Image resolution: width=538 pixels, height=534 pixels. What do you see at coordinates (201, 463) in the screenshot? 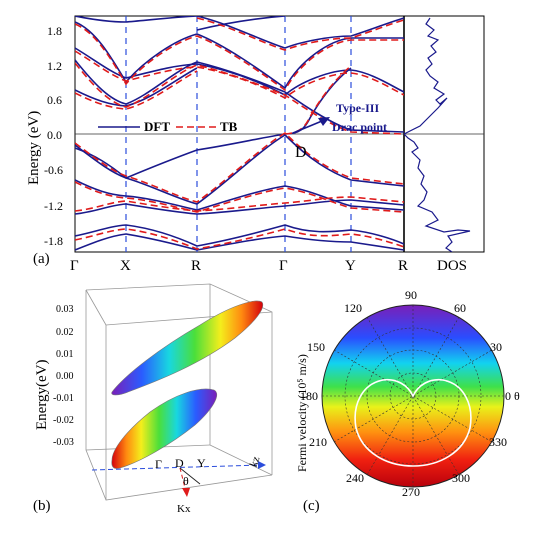
I see `y-point-label: Y` at bounding box center [201, 463].